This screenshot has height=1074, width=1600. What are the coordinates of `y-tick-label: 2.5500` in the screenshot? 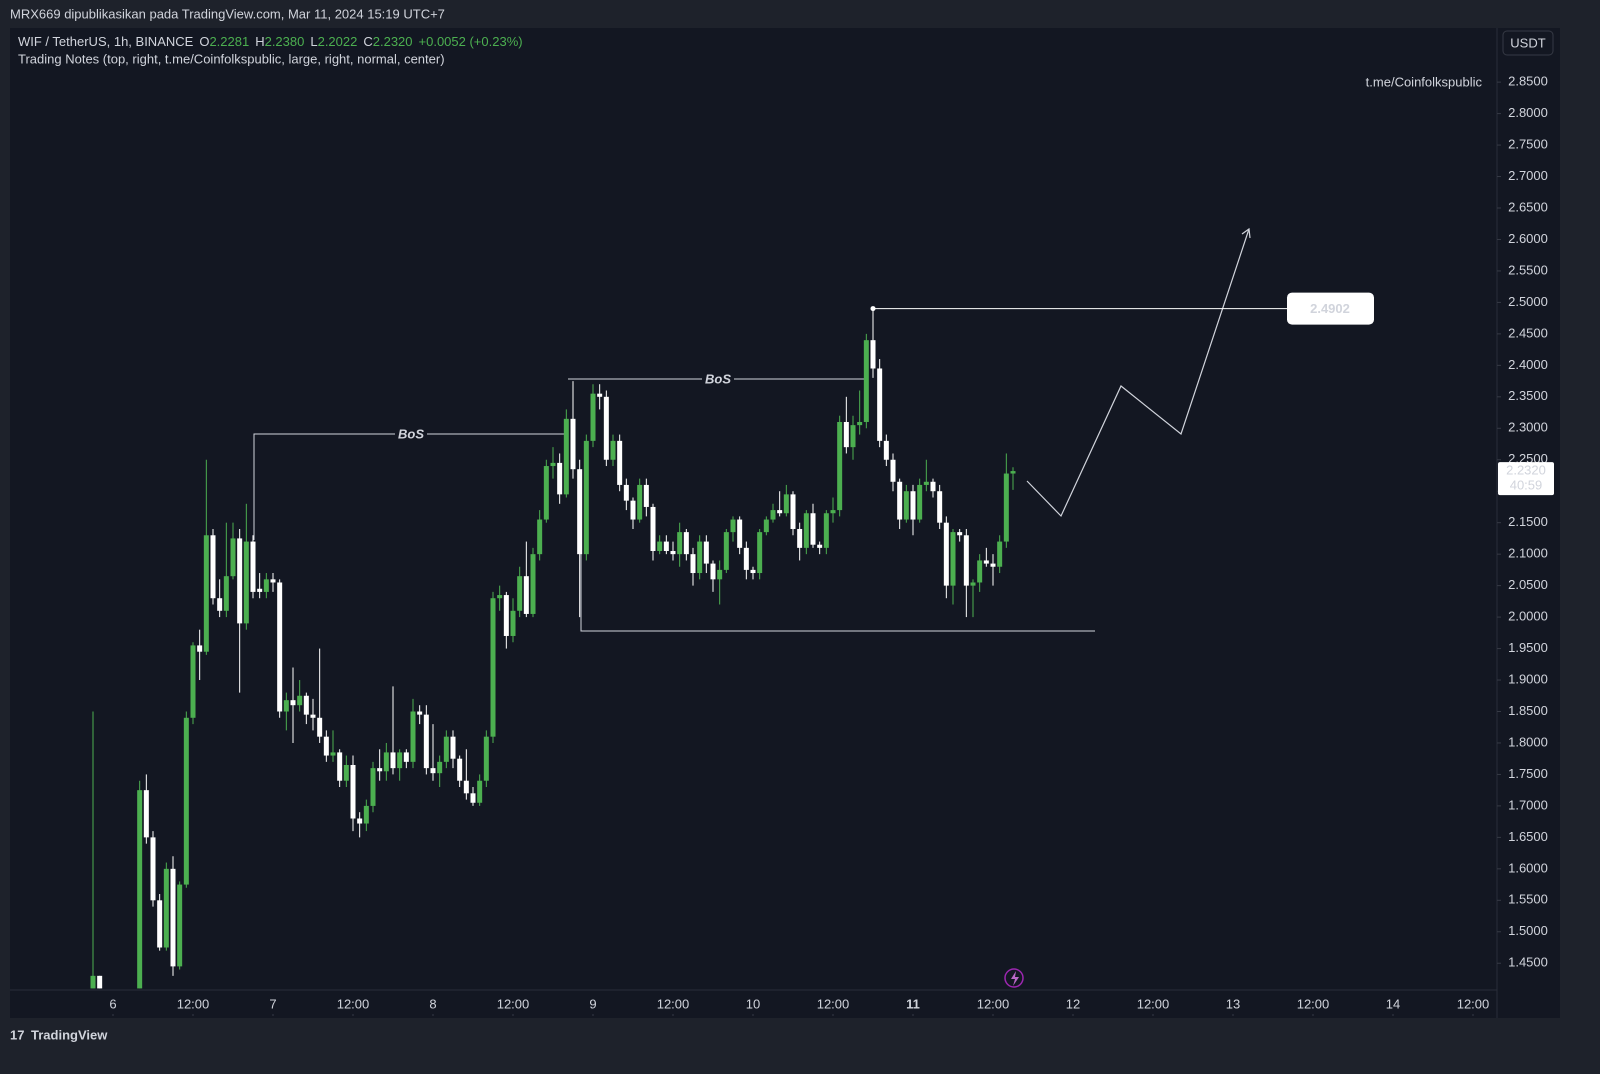 It's located at (1528, 269).